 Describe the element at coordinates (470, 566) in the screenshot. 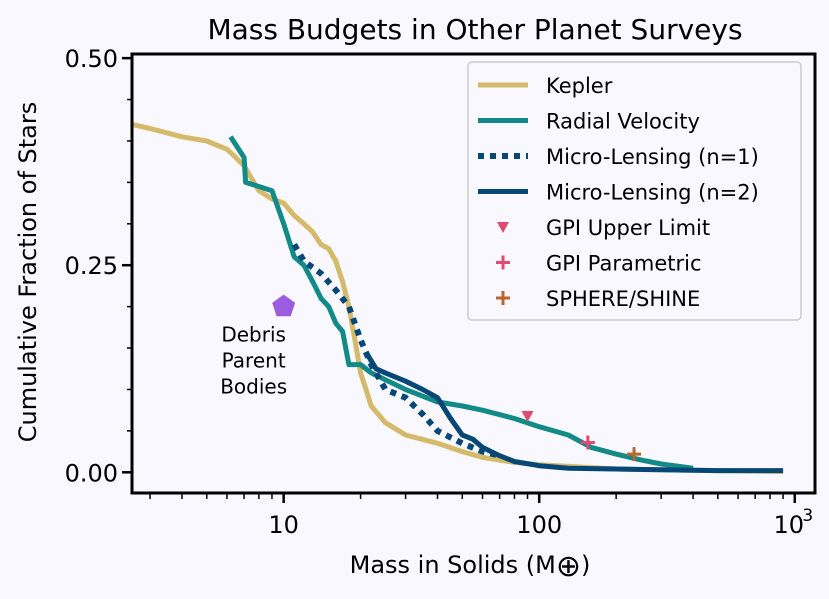

I see `x-axis-label: Mass in Solids (M⊕)` at that location.